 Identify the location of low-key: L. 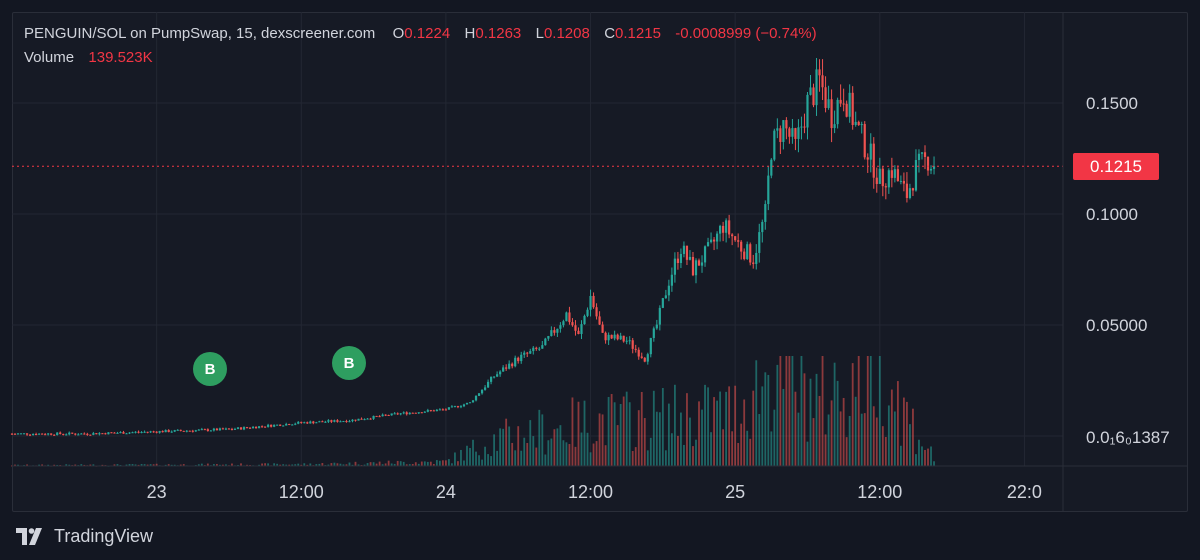
(539, 33).